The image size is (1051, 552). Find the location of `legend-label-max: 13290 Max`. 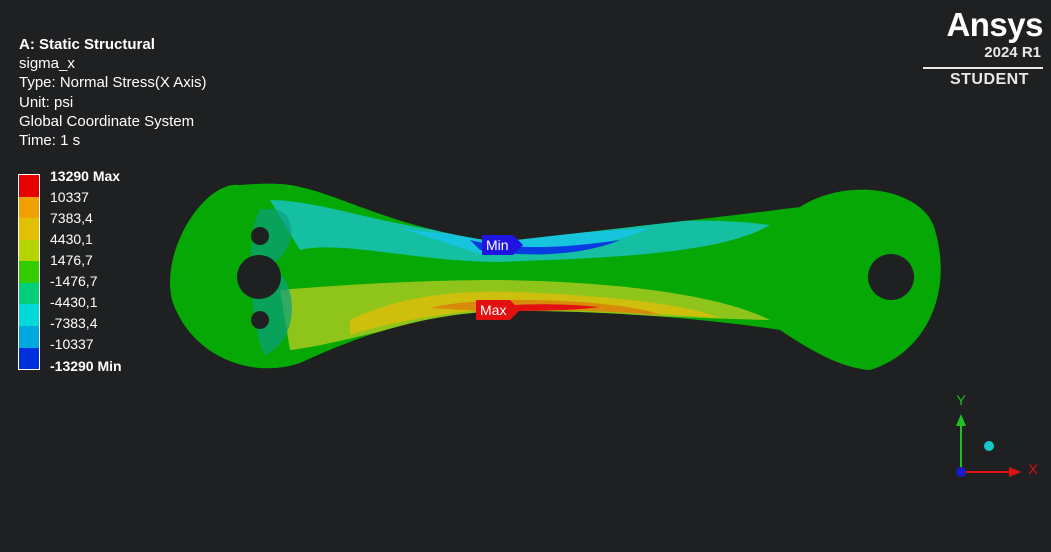

legend-label-max: 13290 Max is located at coordinates (85, 176).